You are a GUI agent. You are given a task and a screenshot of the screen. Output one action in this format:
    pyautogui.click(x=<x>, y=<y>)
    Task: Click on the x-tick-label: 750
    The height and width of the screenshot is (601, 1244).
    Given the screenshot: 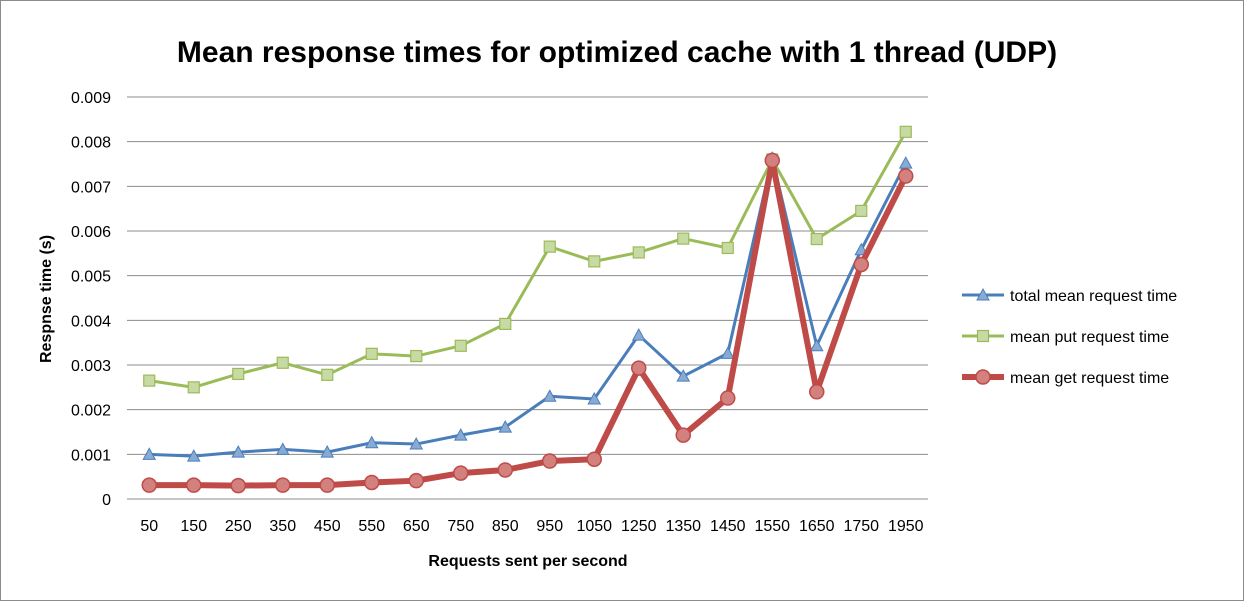 What is the action you would take?
    pyautogui.click(x=460, y=526)
    